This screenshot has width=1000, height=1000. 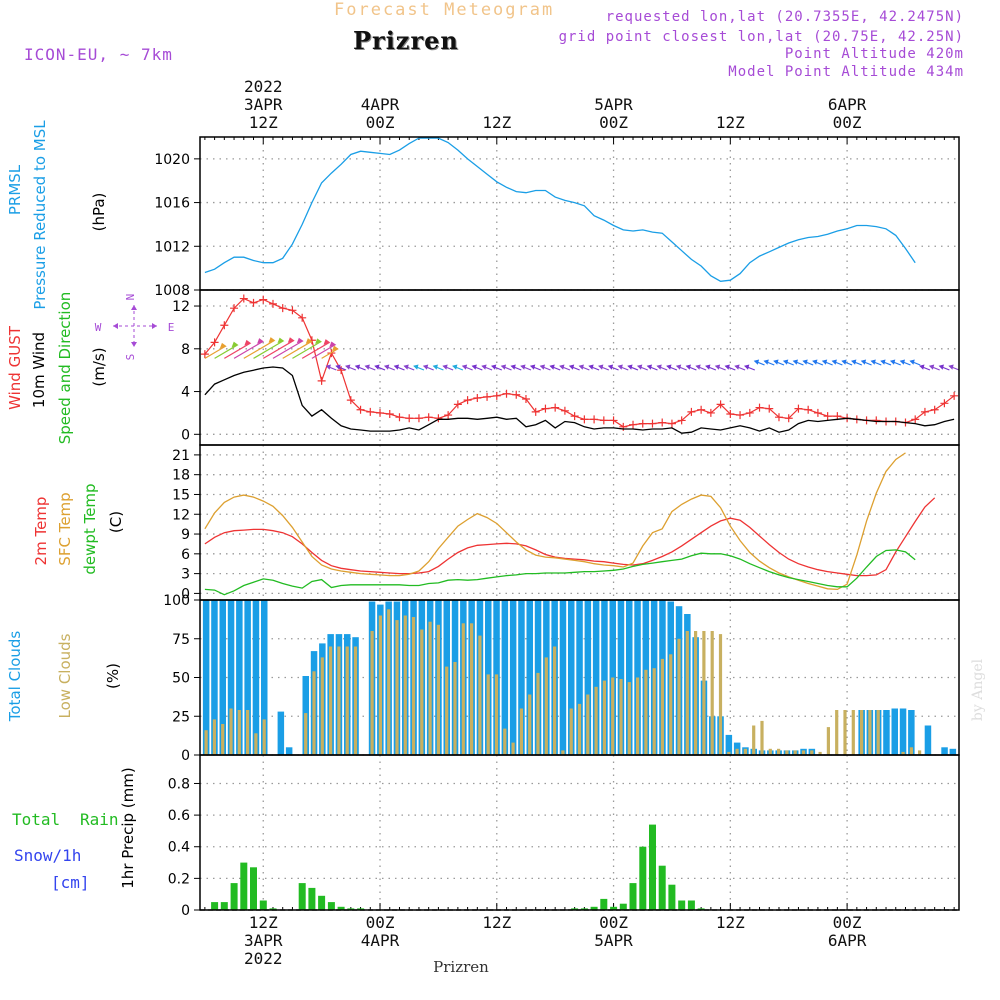 I want to click on top-time-label: 6APR, so click(x=847, y=104).